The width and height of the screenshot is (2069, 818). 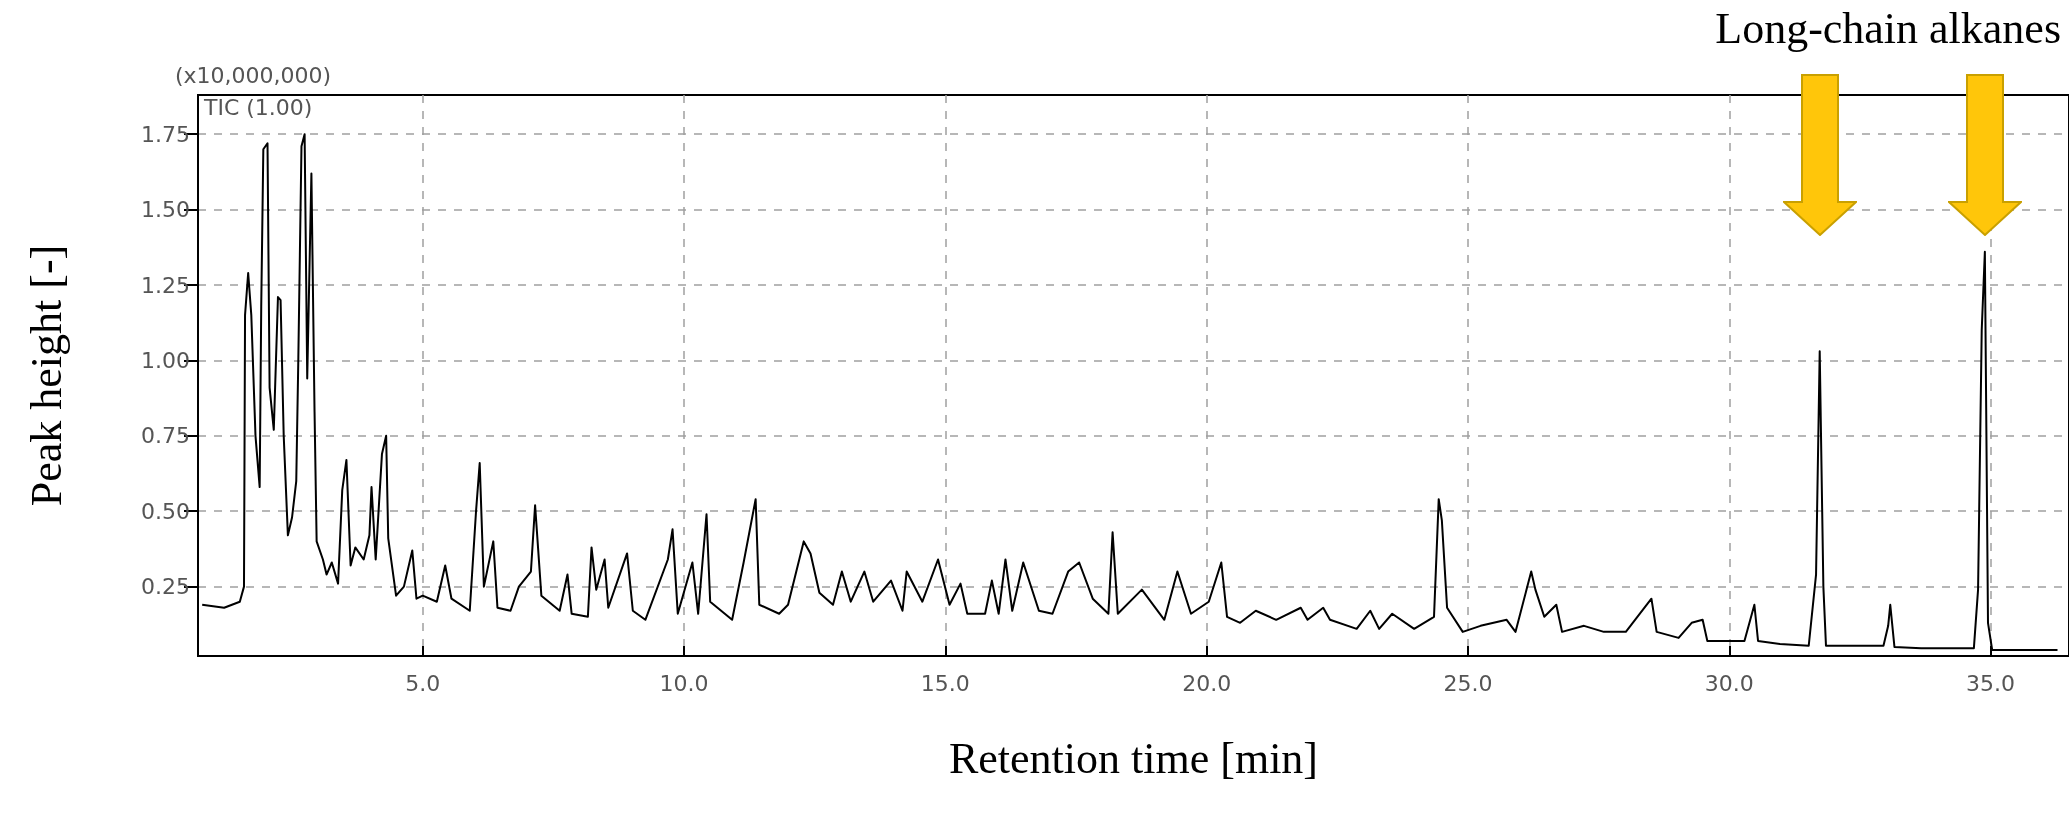 What do you see at coordinates (1207, 683) in the screenshot?
I see `x-tick-label: 20.0` at bounding box center [1207, 683].